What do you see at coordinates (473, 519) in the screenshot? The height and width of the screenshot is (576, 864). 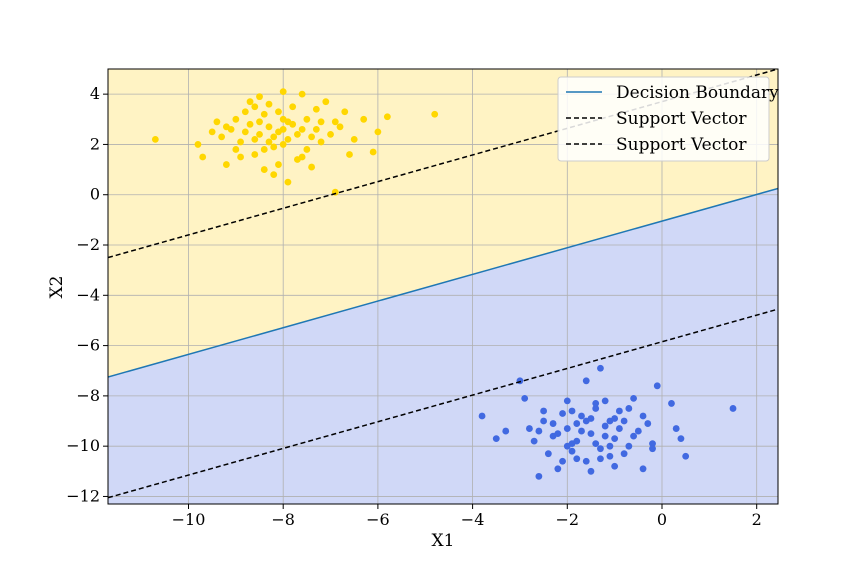 I see `x-tick-label: −4` at bounding box center [473, 519].